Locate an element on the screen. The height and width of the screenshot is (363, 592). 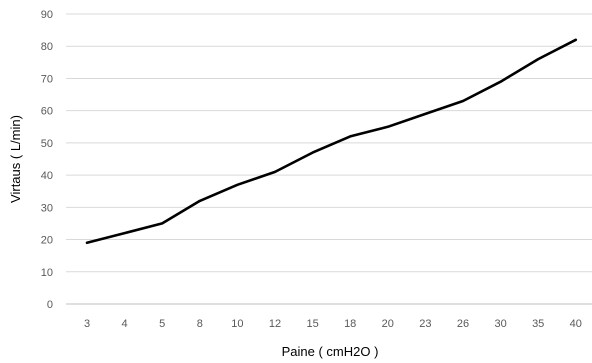
x-tick-label: 4 is located at coordinates (125, 324).